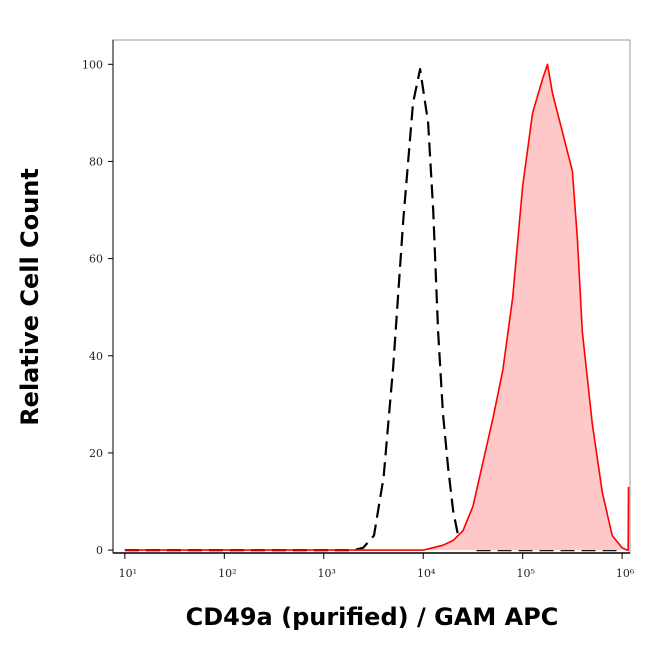 The width and height of the screenshot is (650, 645). Describe the element at coordinates (327, 573) in the screenshot. I see `x-tick-label: 10³` at that location.